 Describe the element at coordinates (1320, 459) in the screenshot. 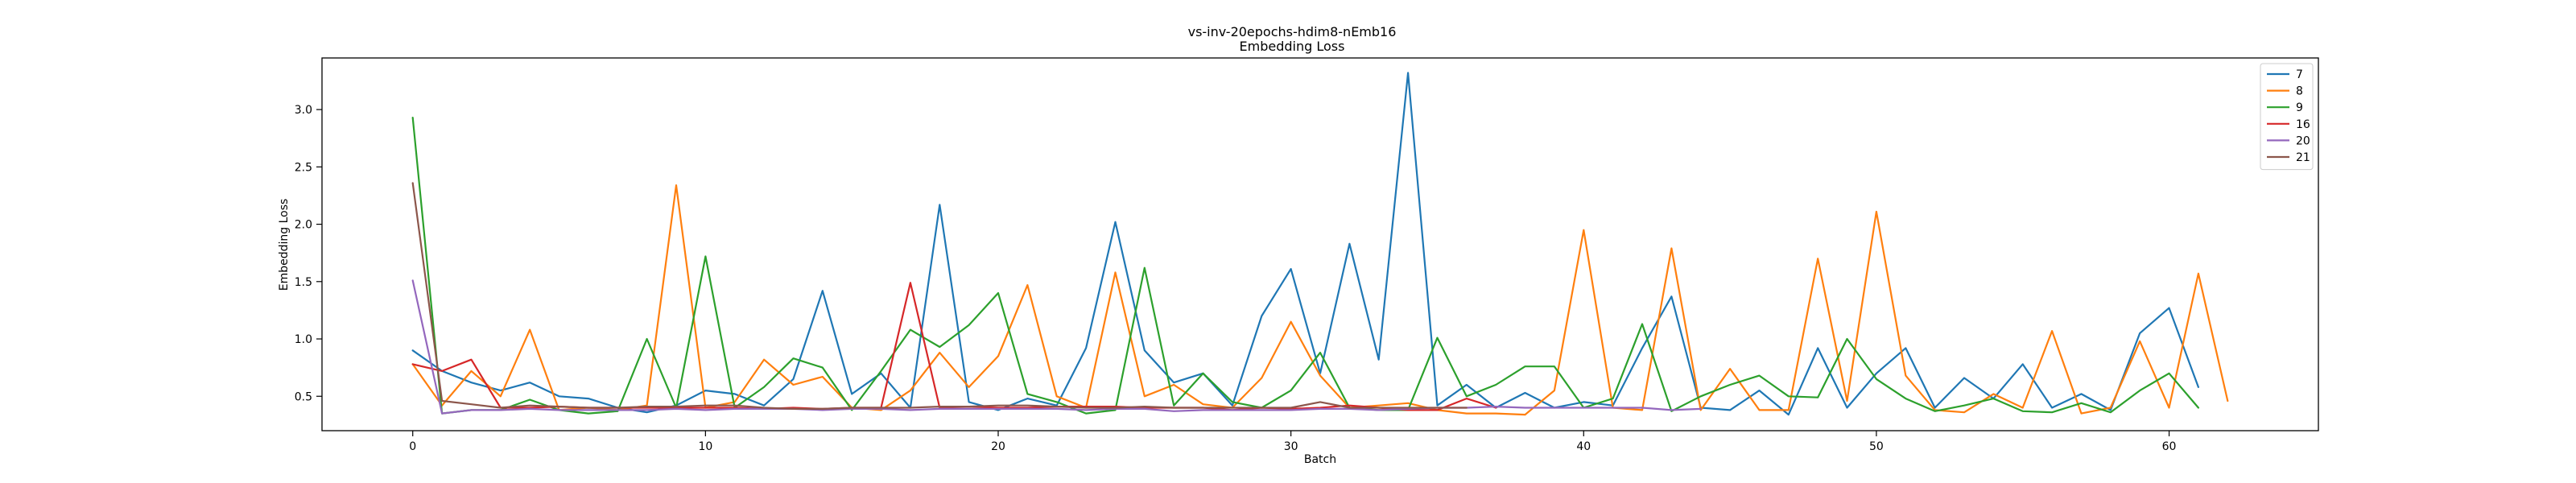

I see `x-axis-label: Batch` at that location.